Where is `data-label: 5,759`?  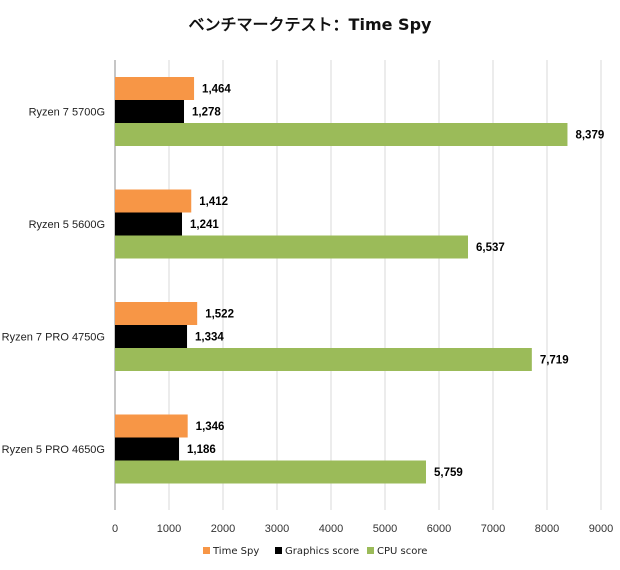 data-label: 5,759 is located at coordinates (448, 473).